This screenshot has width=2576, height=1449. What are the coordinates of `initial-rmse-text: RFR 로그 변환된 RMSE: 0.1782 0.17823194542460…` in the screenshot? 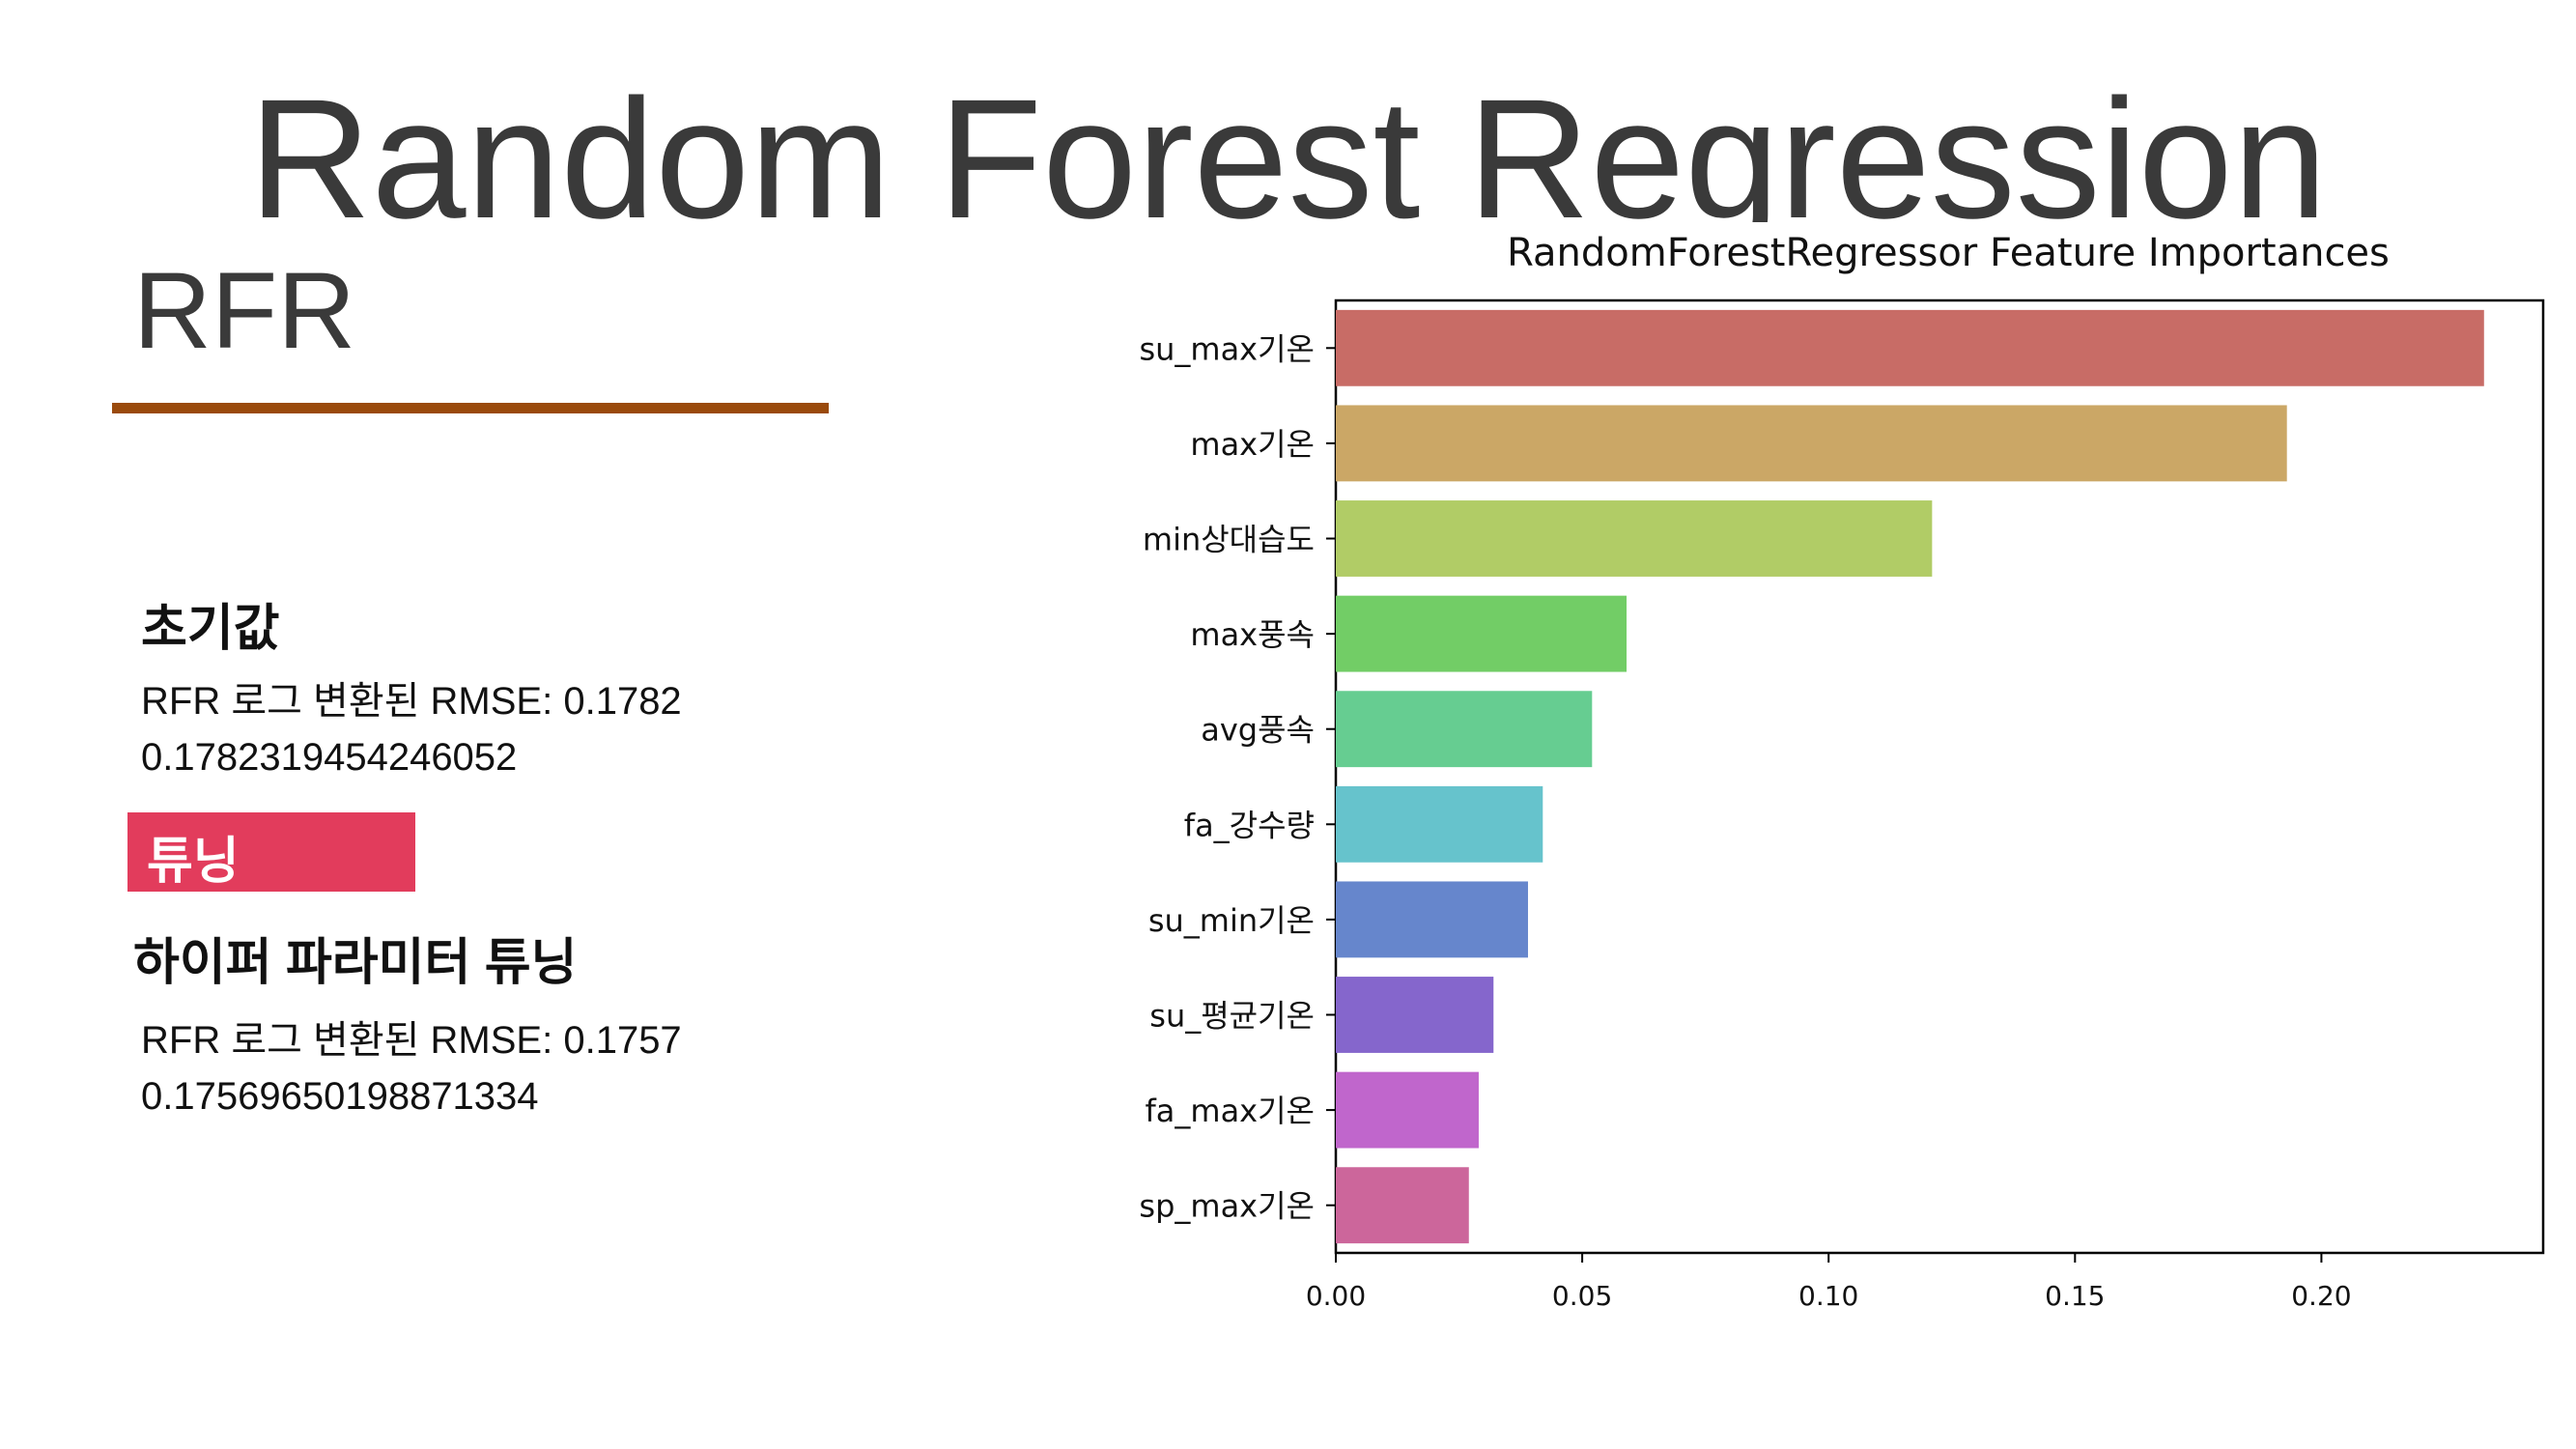 It's located at (411, 729).